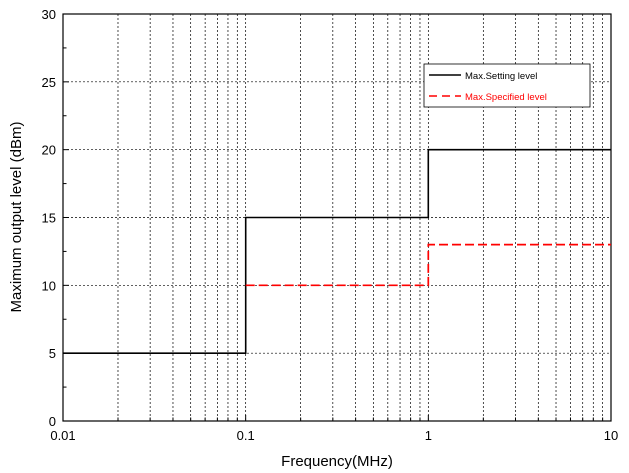 This screenshot has height=473, width=629. I want to click on x-tick-label: 0.01, so click(62, 435).